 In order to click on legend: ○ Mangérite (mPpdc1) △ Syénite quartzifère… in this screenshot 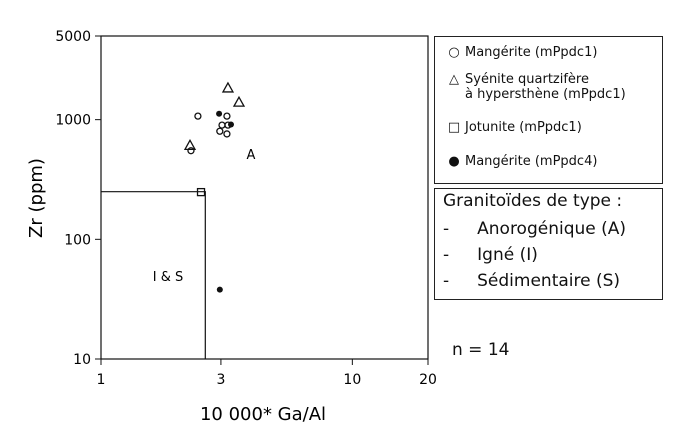, I will do `click(548, 110)`.